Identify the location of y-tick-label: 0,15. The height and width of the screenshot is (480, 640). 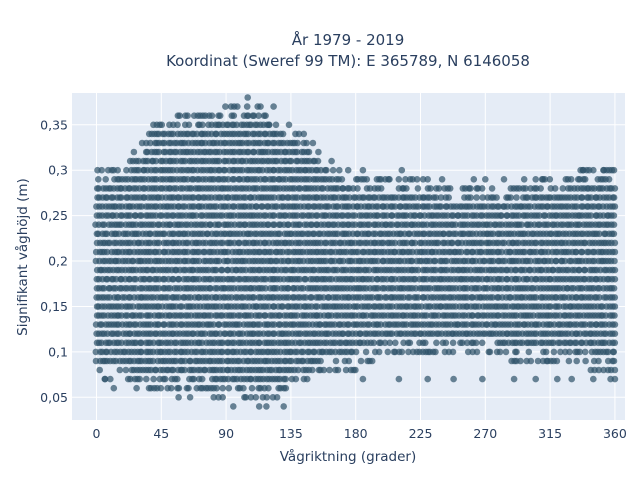
(54, 306).